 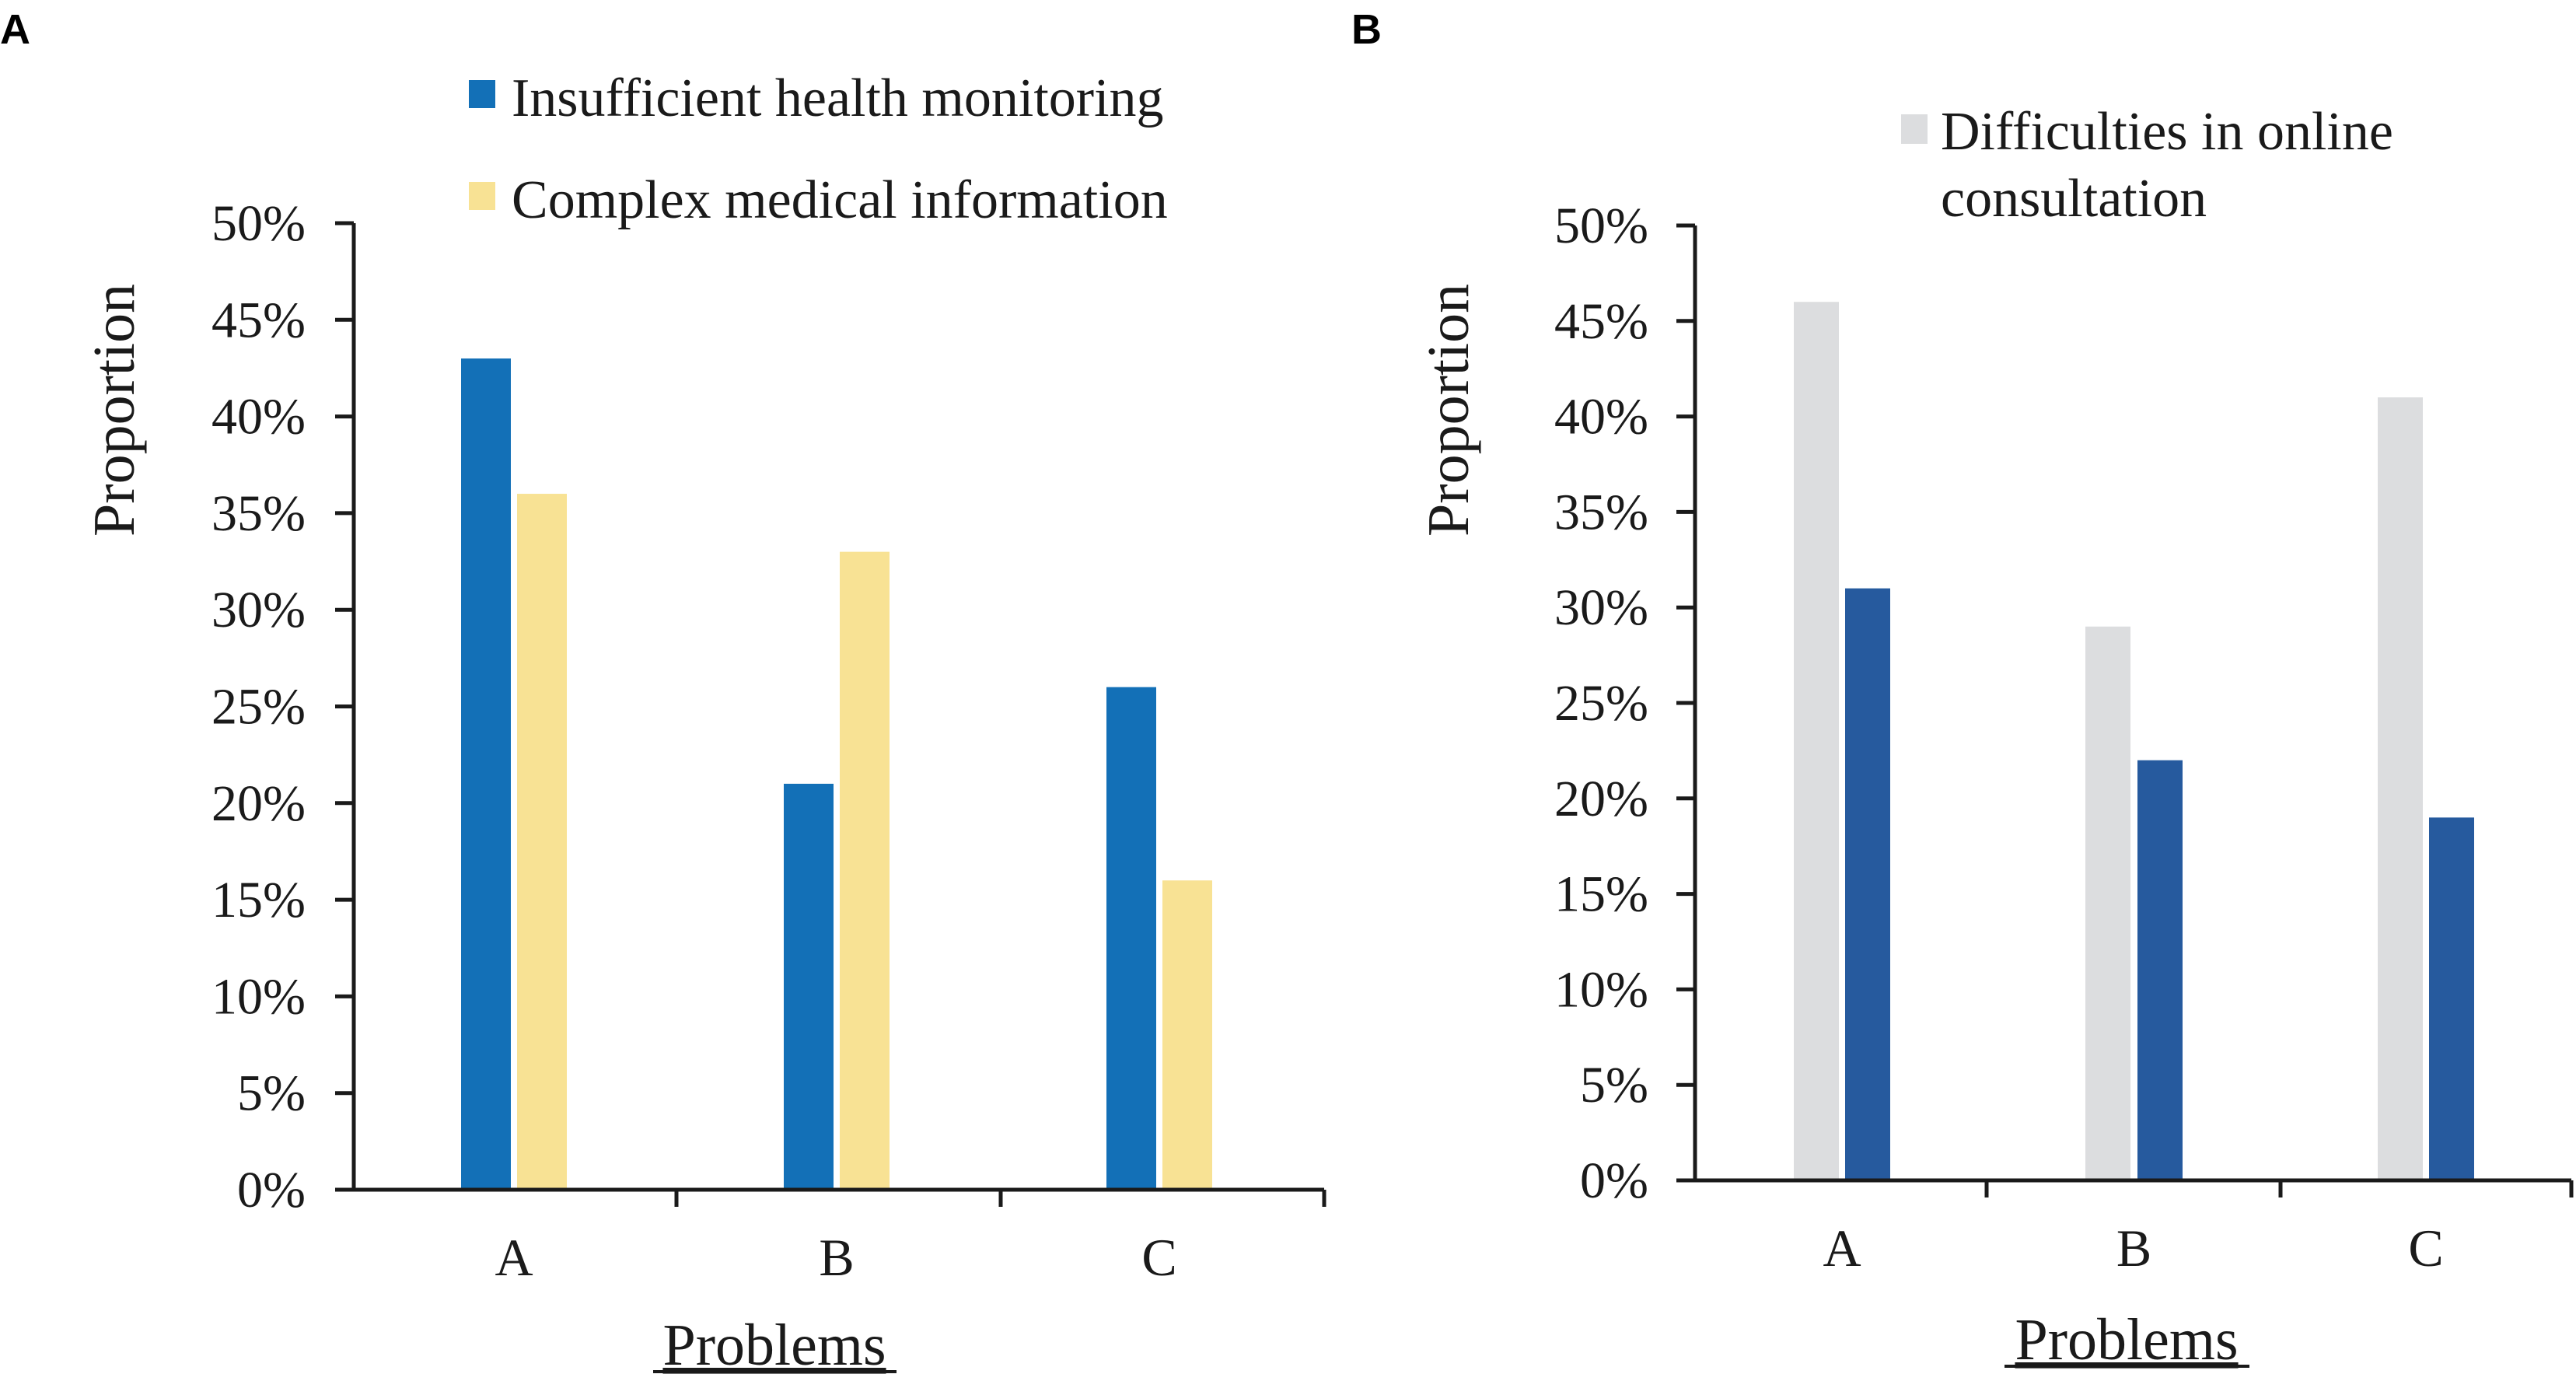 I want to click on panel-a-y-tick-labels: 0% 5% 10% 15% 20% 25% 30% 35% 40% 45% 50%, so click(x=258, y=707).